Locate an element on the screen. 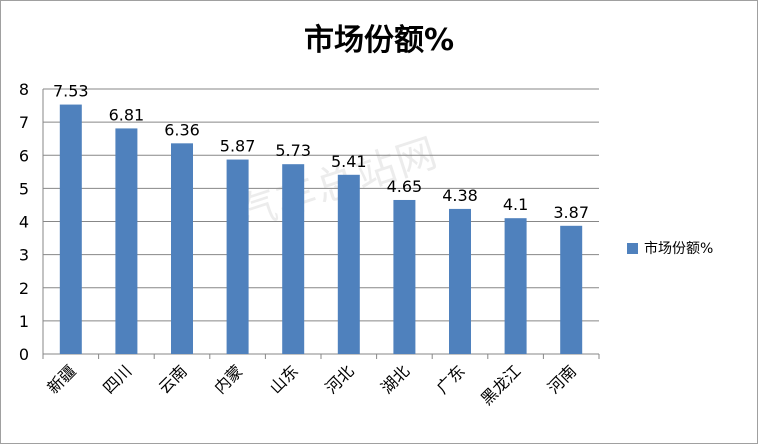 This screenshot has height=444, width=758. x-tick-label: 新疆 is located at coordinates (62, 379).